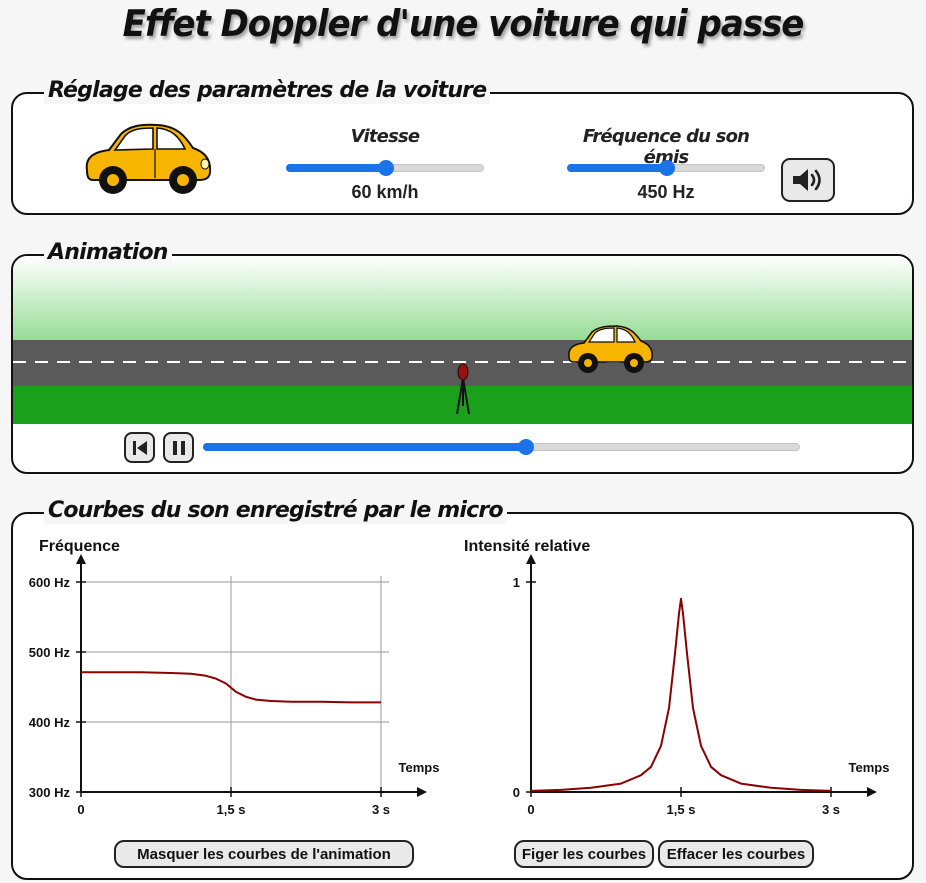 The height and width of the screenshot is (883, 926). I want to click on pause-icon, so click(178, 447).